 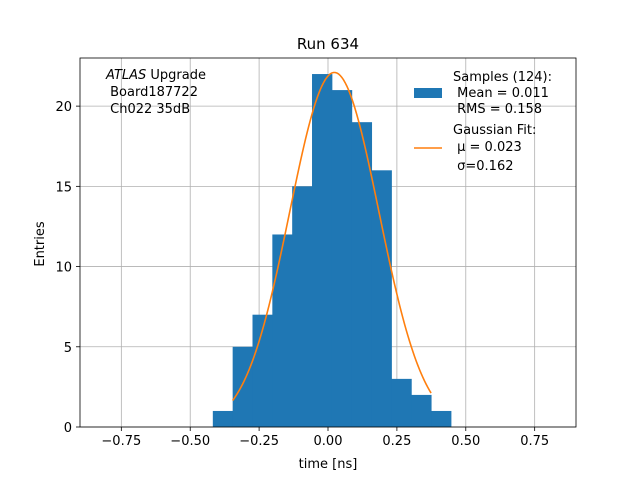 I want to click on x-tick-label: 0.50, so click(x=465, y=441).